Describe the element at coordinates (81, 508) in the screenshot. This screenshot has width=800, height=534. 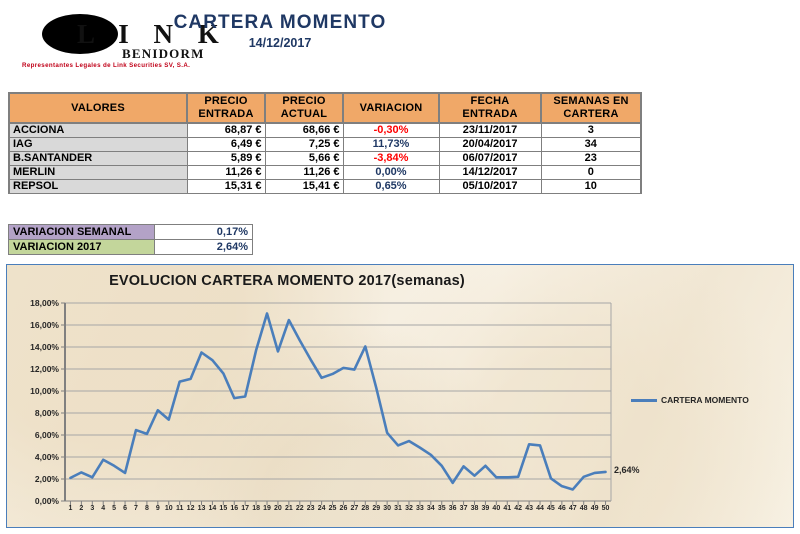
I see `chart-x-tick-label: 2` at that location.